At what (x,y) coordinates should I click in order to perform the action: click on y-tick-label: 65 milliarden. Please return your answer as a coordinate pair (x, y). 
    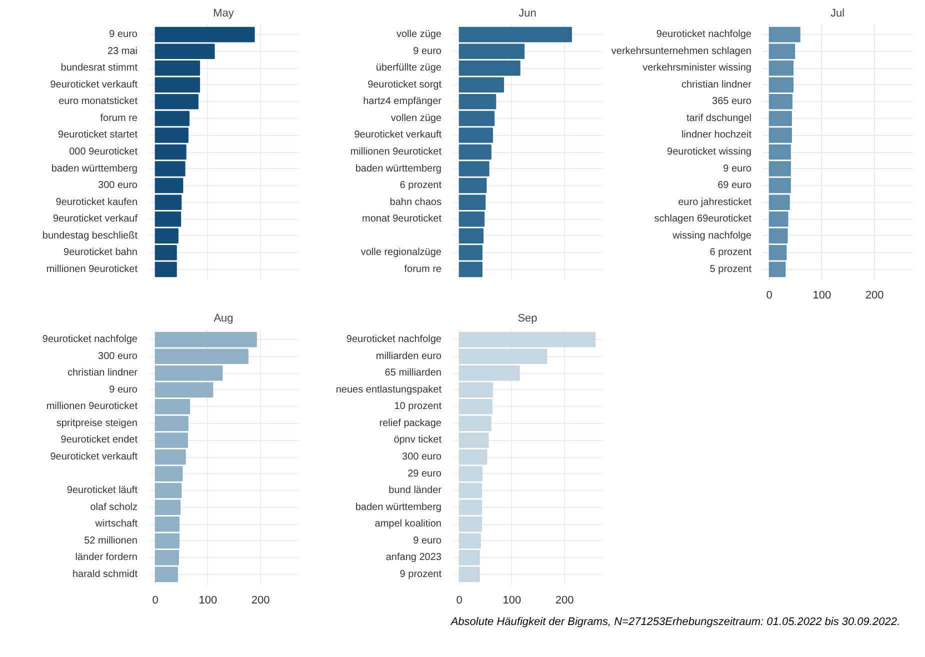
    Looking at the image, I should click on (413, 373).